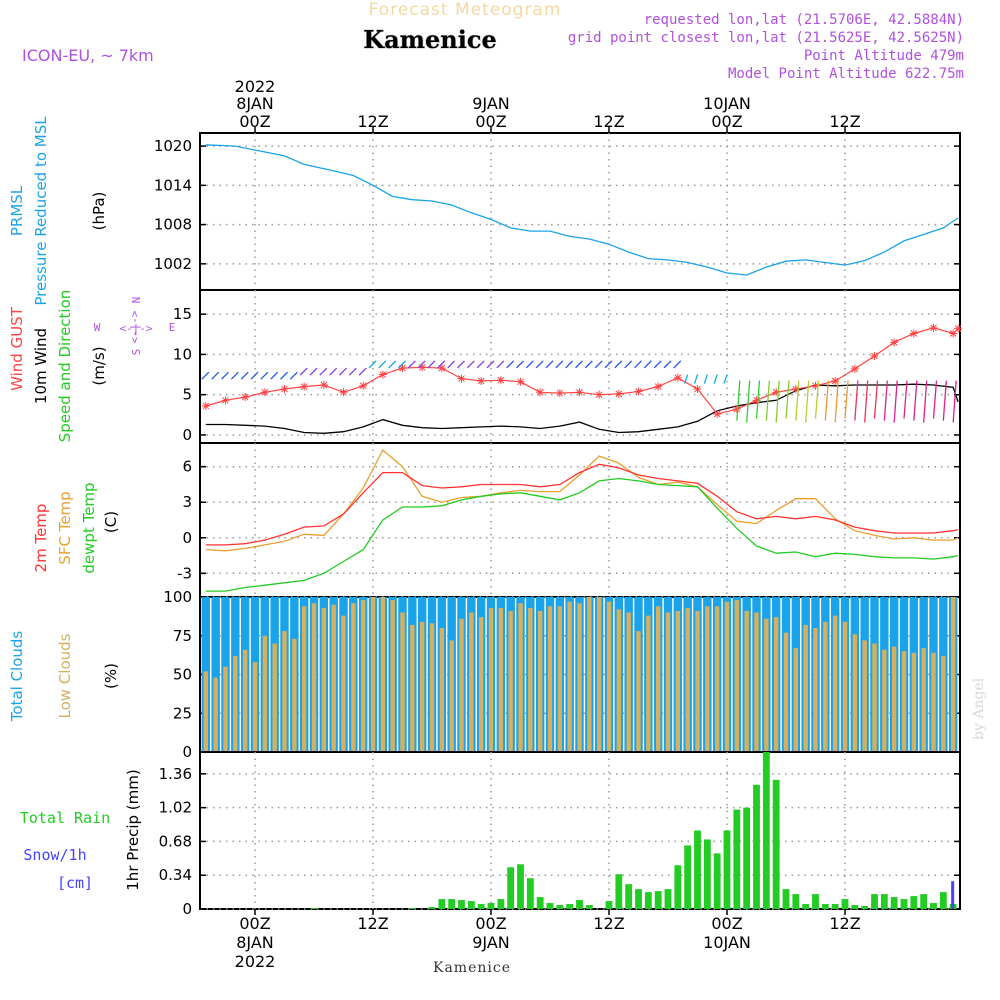  I want to click on model-label: ICON-EU, ~ 7km, so click(88, 55).